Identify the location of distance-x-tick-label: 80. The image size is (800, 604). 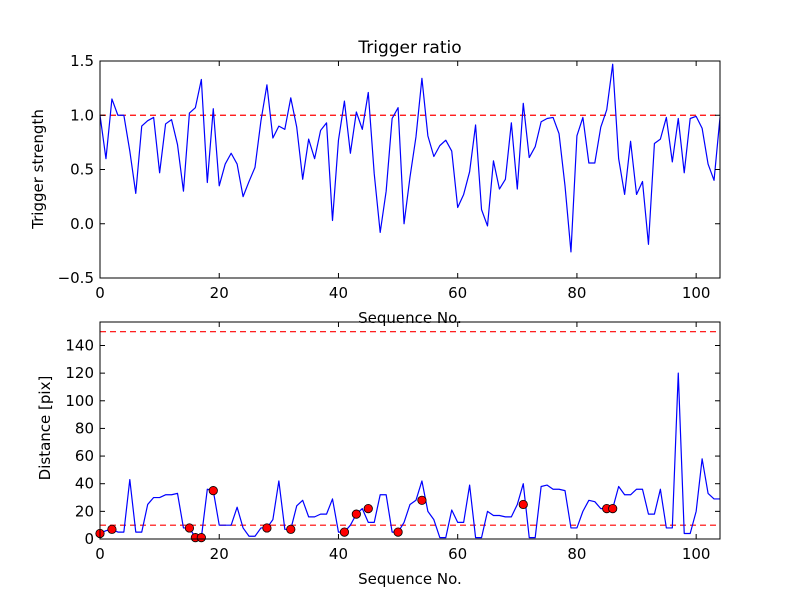
(576, 554).